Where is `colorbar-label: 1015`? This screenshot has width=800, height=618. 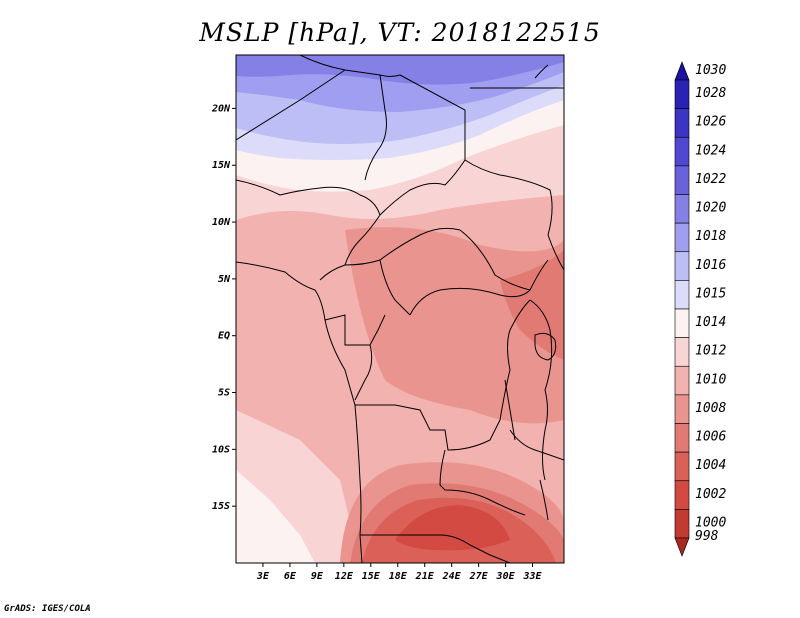
colorbar-label: 1015 is located at coordinates (710, 293).